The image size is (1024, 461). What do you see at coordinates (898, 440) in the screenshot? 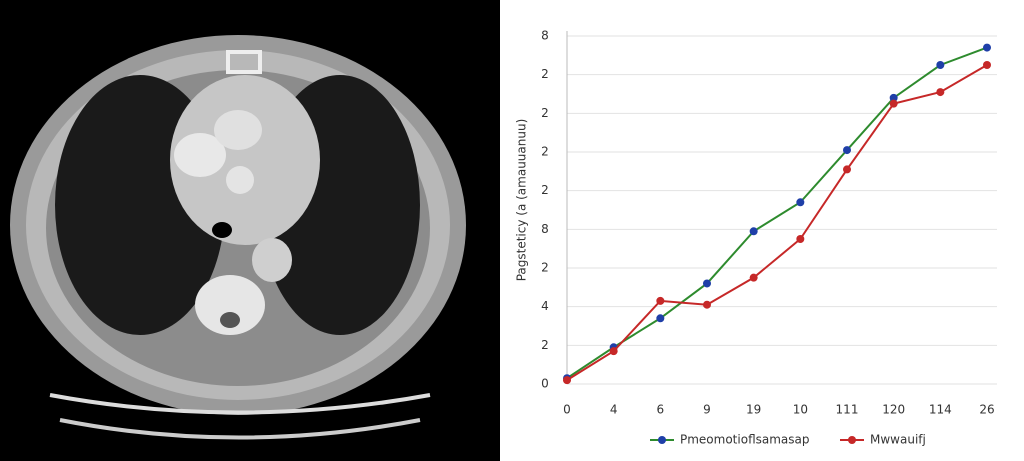
I see `legend-label: Mwwauifj` at bounding box center [898, 440].